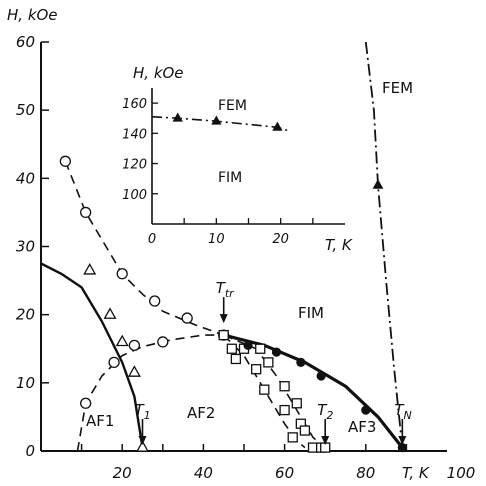  What do you see at coordinates (134, 195) in the screenshot?
I see `inset-y-tick-label: 100` at bounding box center [134, 195].